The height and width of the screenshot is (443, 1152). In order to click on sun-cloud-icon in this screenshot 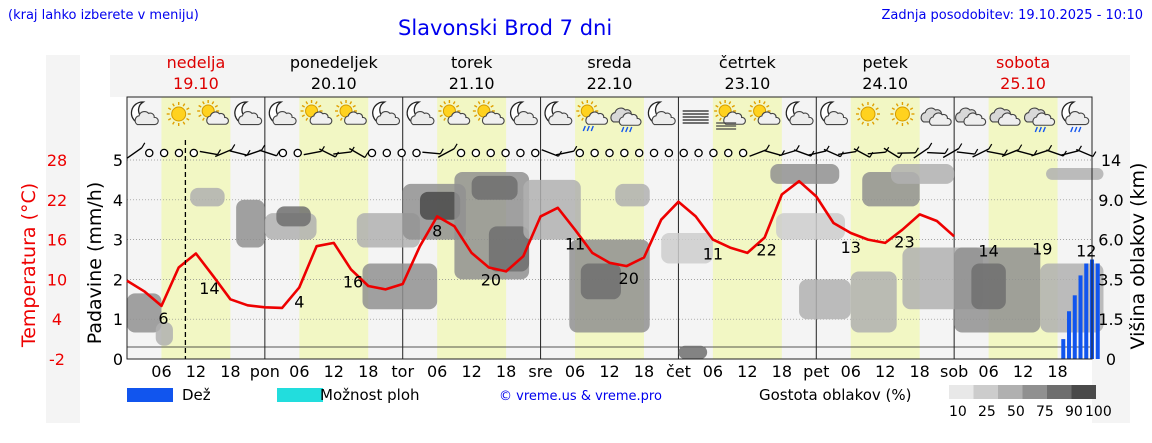, I will do `click(764, 112)`.